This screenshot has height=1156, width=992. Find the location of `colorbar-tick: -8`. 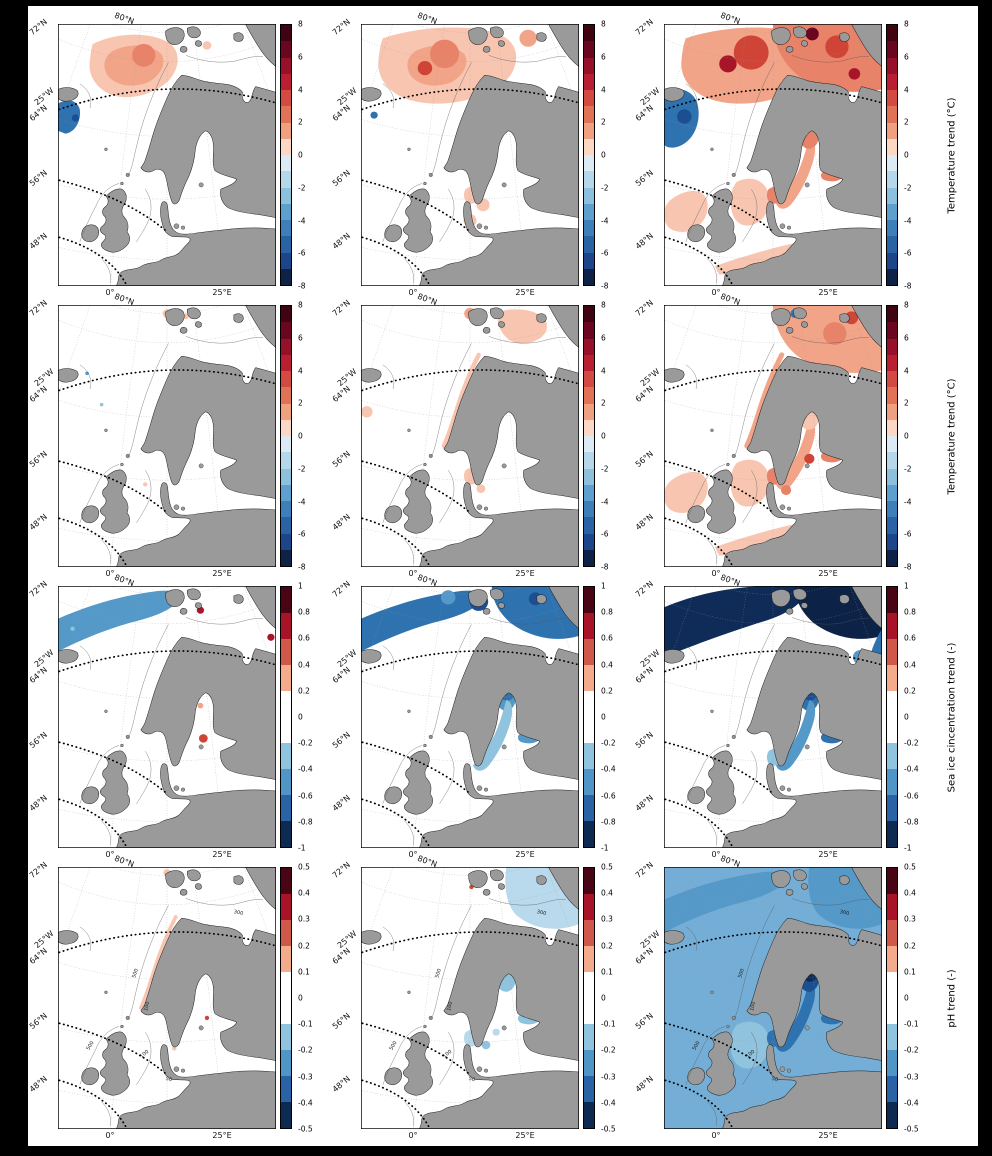

colorbar-tick: -8 is located at coordinates (605, 286).